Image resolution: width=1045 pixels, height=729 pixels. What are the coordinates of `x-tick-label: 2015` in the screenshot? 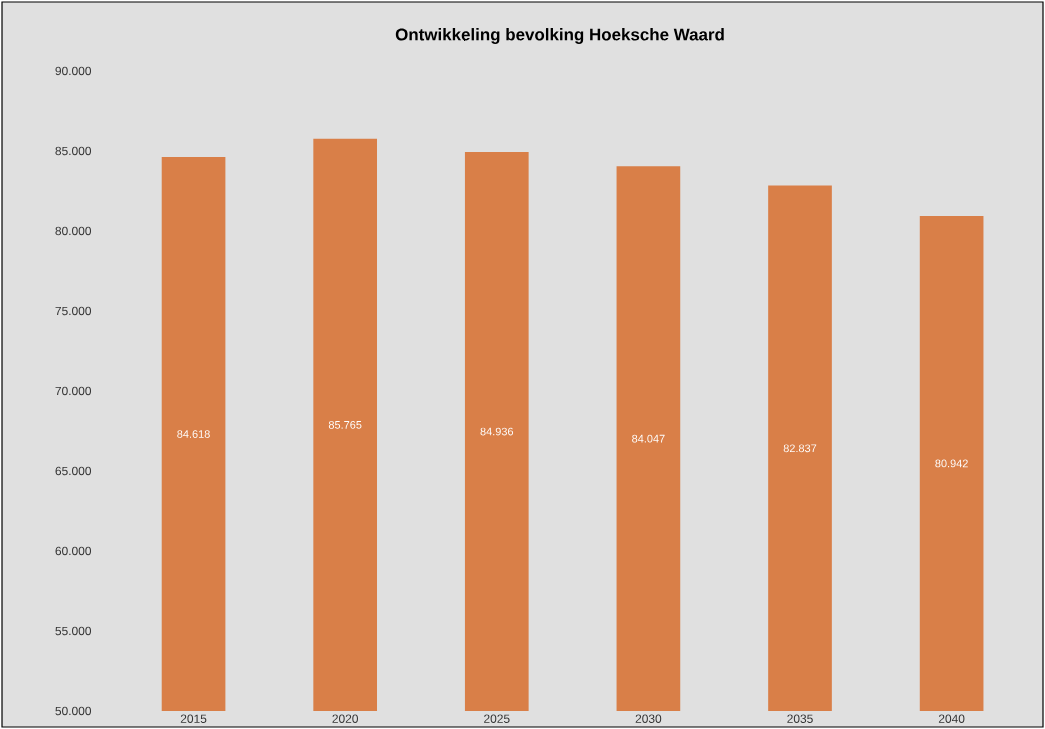 It's located at (193, 718).